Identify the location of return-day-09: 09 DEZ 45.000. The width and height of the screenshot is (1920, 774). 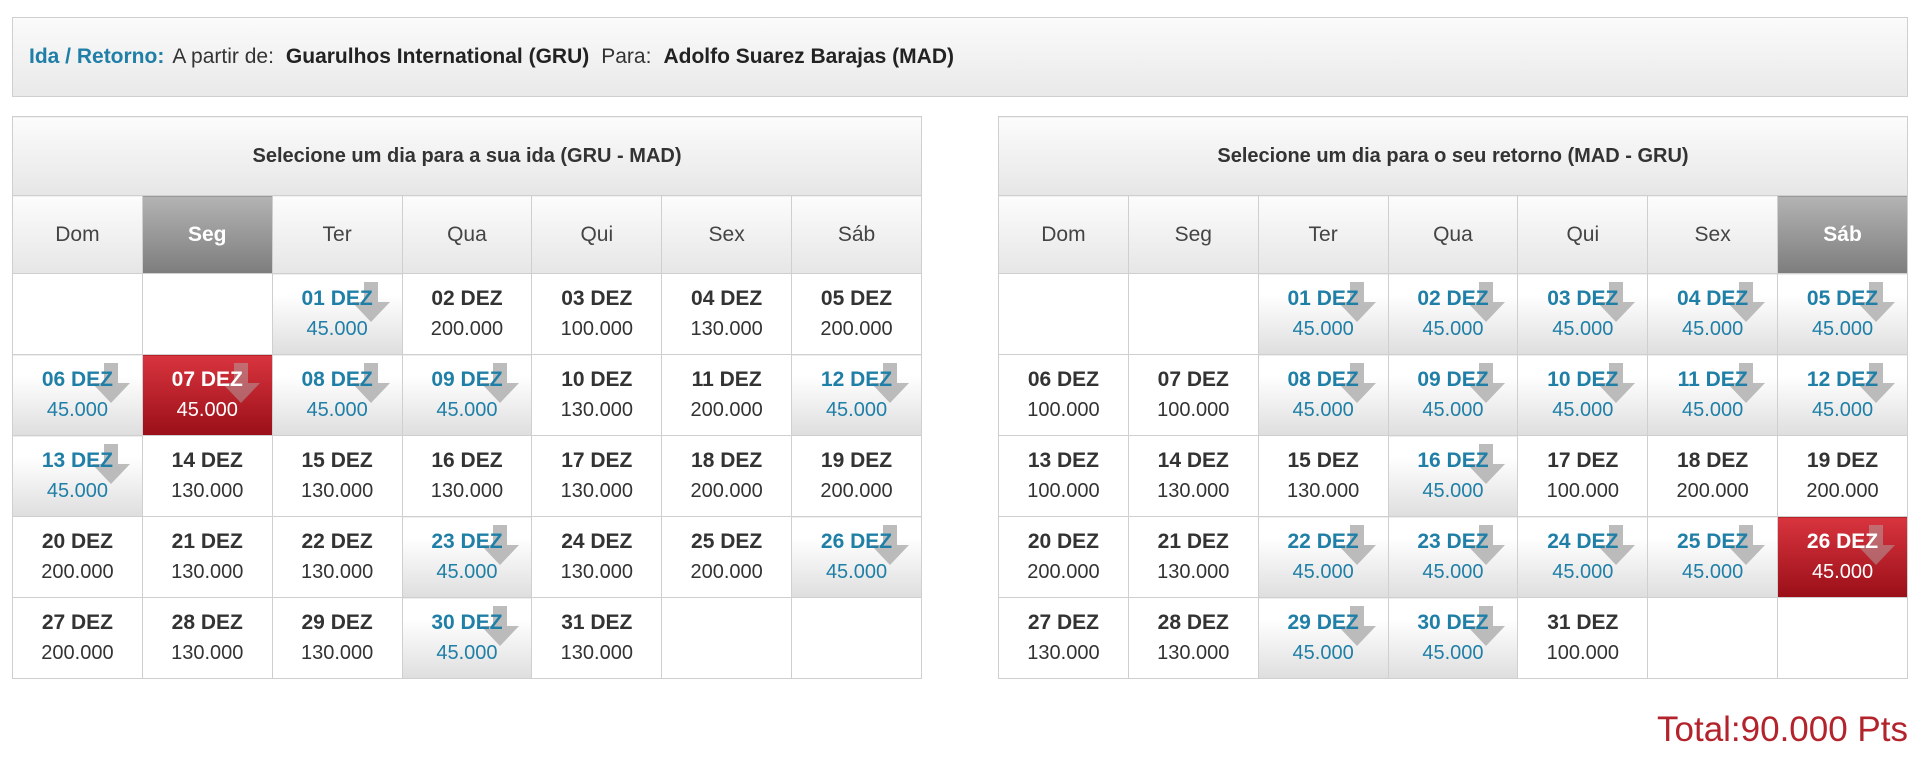
(1453, 395).